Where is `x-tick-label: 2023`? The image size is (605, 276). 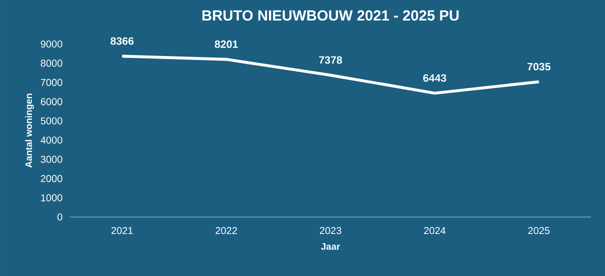 x-tick-label: 2023 is located at coordinates (331, 230).